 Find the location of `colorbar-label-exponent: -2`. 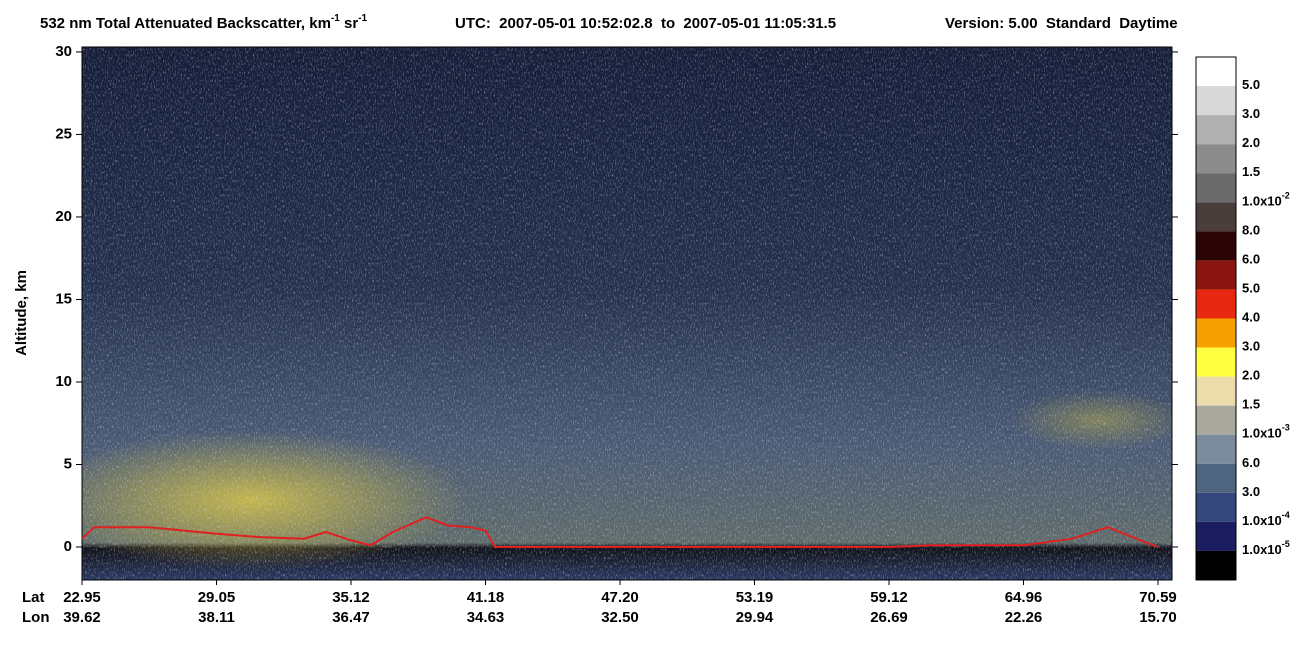

colorbar-label-exponent: -2 is located at coordinates (1286, 196).